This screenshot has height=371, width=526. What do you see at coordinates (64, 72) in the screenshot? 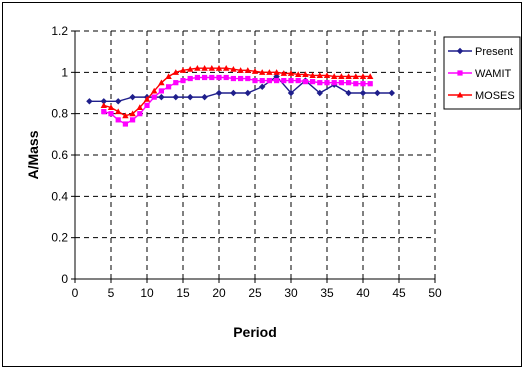
I see `y-tick-label: 1` at bounding box center [64, 72].